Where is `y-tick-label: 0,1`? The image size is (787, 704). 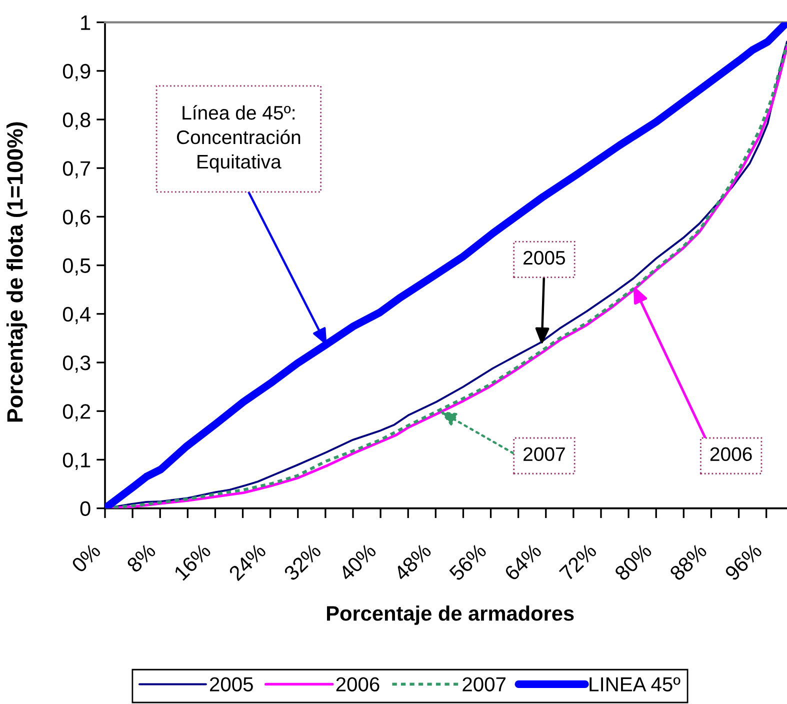
y-tick-label: 0,1 is located at coordinates (76, 461).